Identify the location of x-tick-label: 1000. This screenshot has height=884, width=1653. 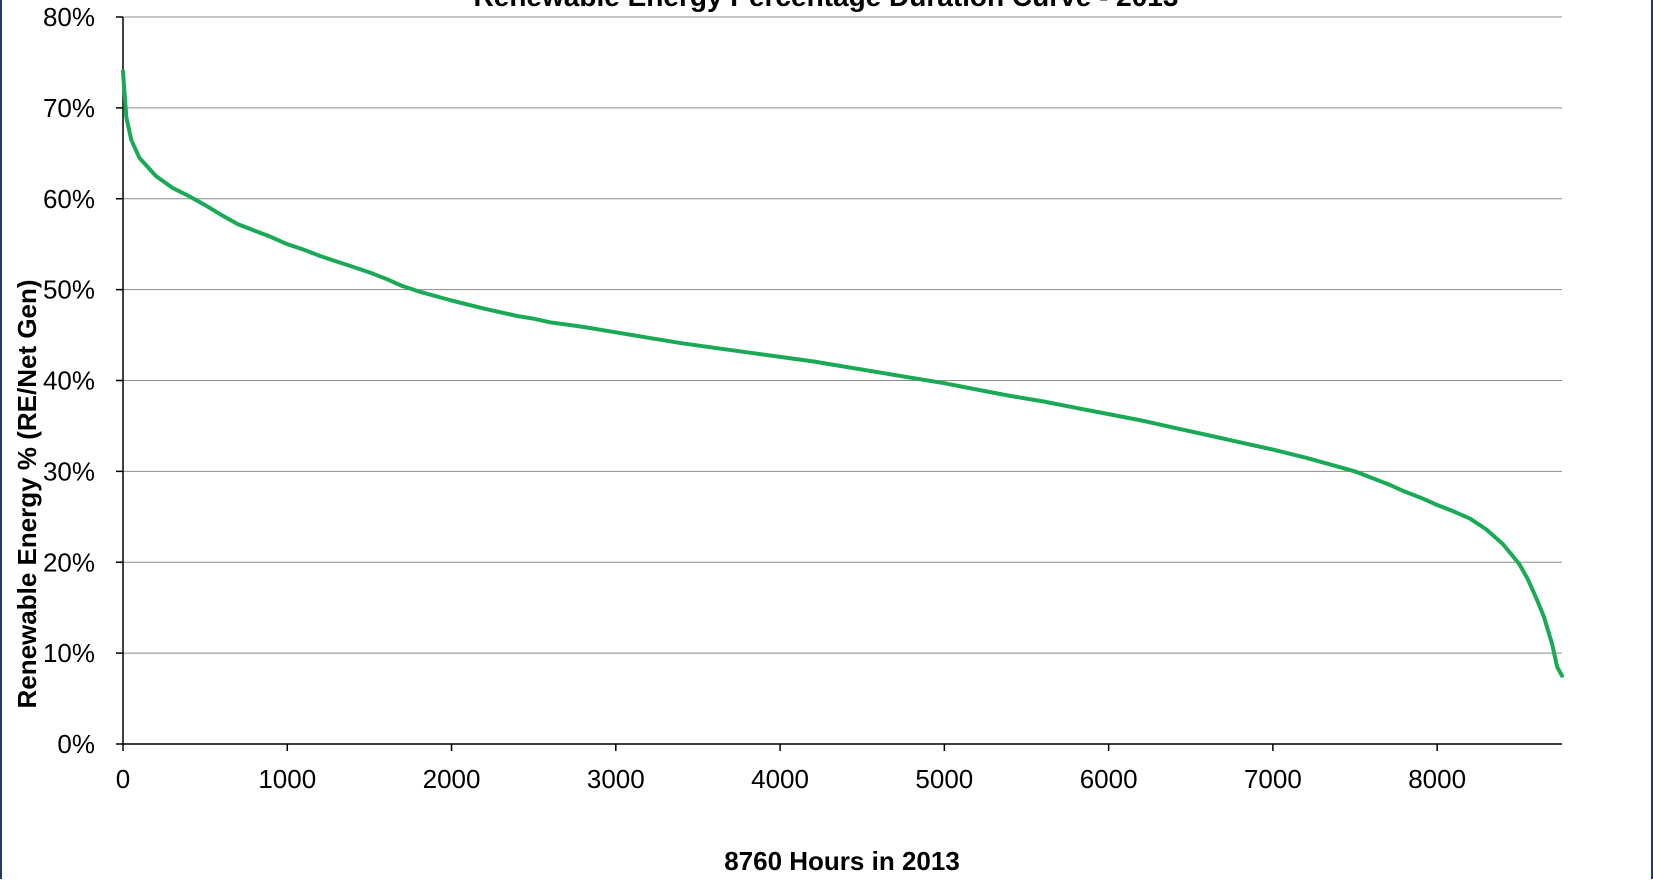
(287, 779).